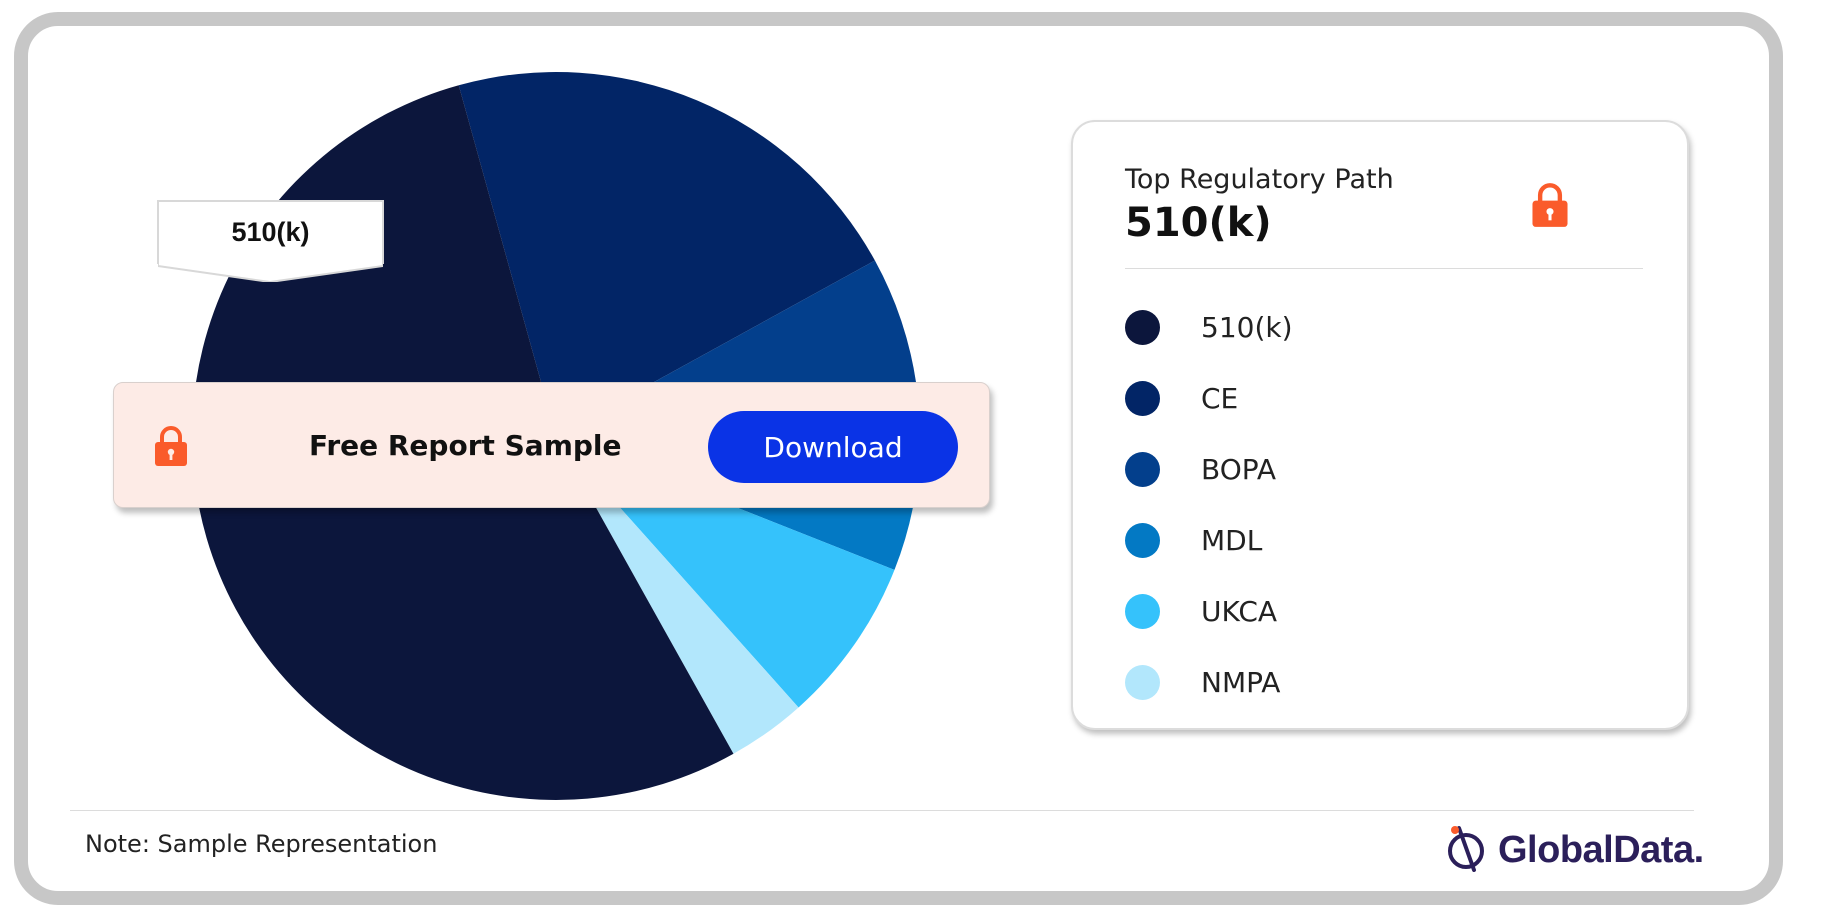  What do you see at coordinates (1232, 540) in the screenshot?
I see `legend-label: MDL` at bounding box center [1232, 540].